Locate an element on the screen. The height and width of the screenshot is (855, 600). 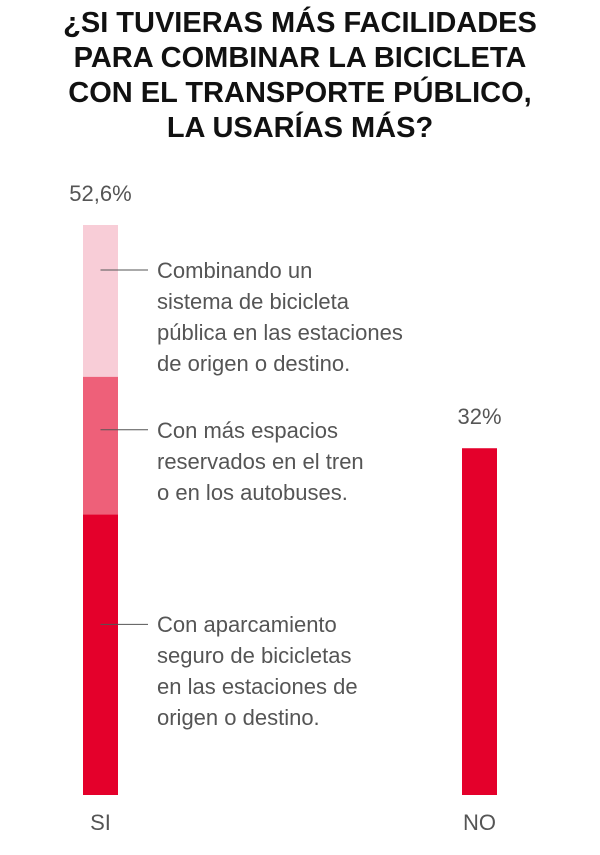
bar is located at coordinates (479, 621).